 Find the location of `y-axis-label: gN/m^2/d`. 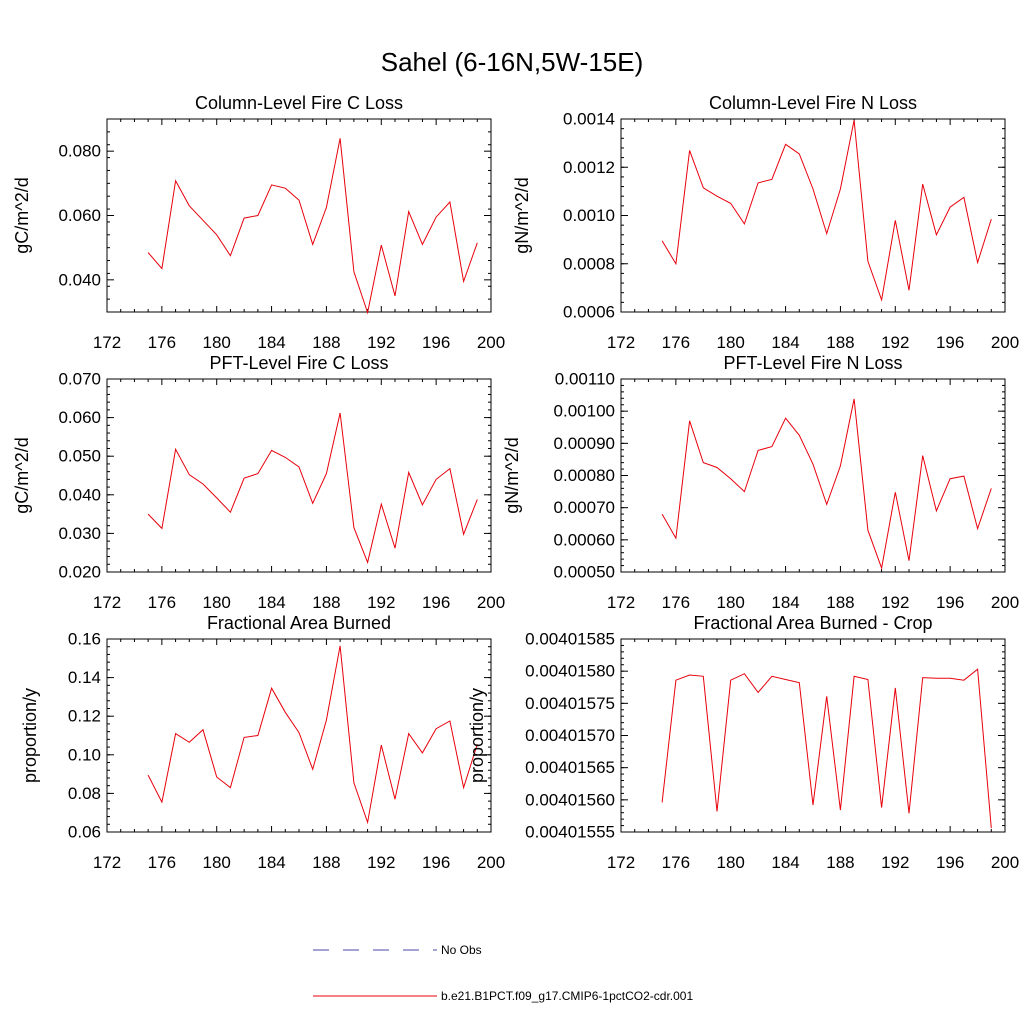

y-axis-label: gN/m^2/d is located at coordinates (522, 215).